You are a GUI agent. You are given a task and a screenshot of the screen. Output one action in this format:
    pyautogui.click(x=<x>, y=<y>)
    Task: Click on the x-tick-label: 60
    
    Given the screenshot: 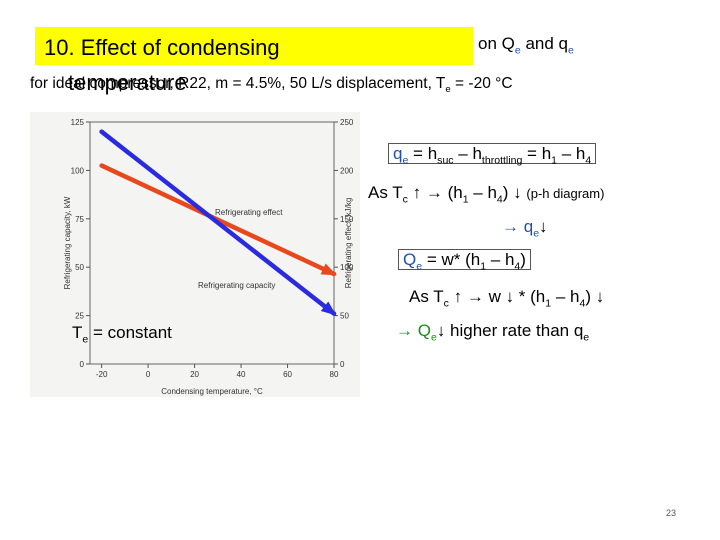 What is the action you would take?
    pyautogui.click(x=287, y=374)
    